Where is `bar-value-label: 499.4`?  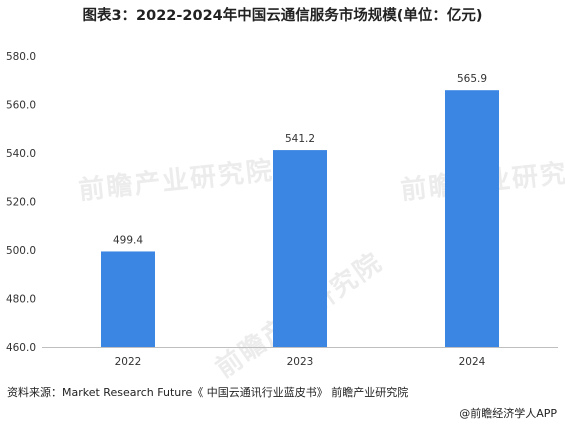
bar-value-label: 499.4 is located at coordinates (128, 240).